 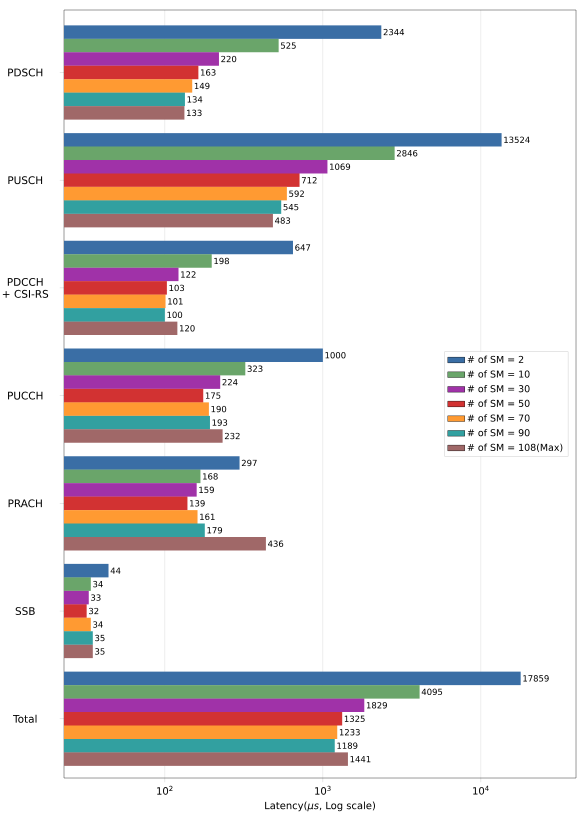 I want to click on data-label: 179, so click(x=214, y=530).